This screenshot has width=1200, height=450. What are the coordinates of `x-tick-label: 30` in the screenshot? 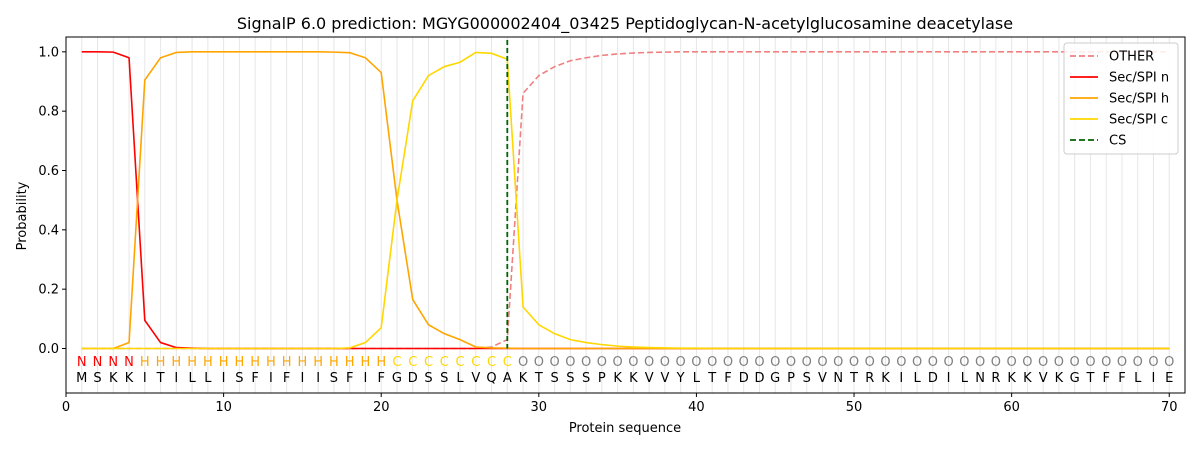 It's located at (539, 407).